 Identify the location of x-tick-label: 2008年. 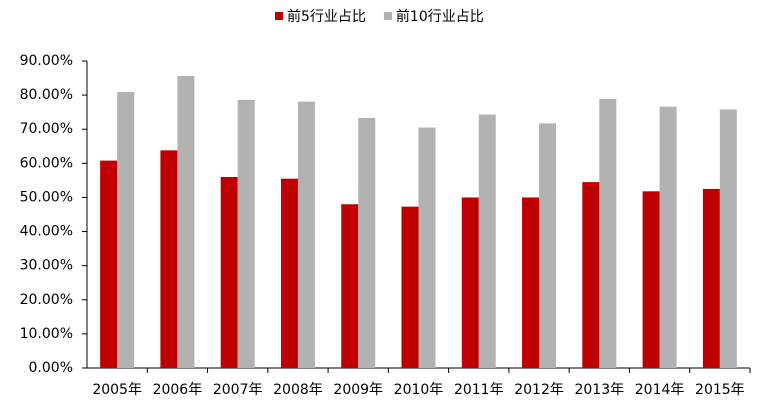
(298, 390).